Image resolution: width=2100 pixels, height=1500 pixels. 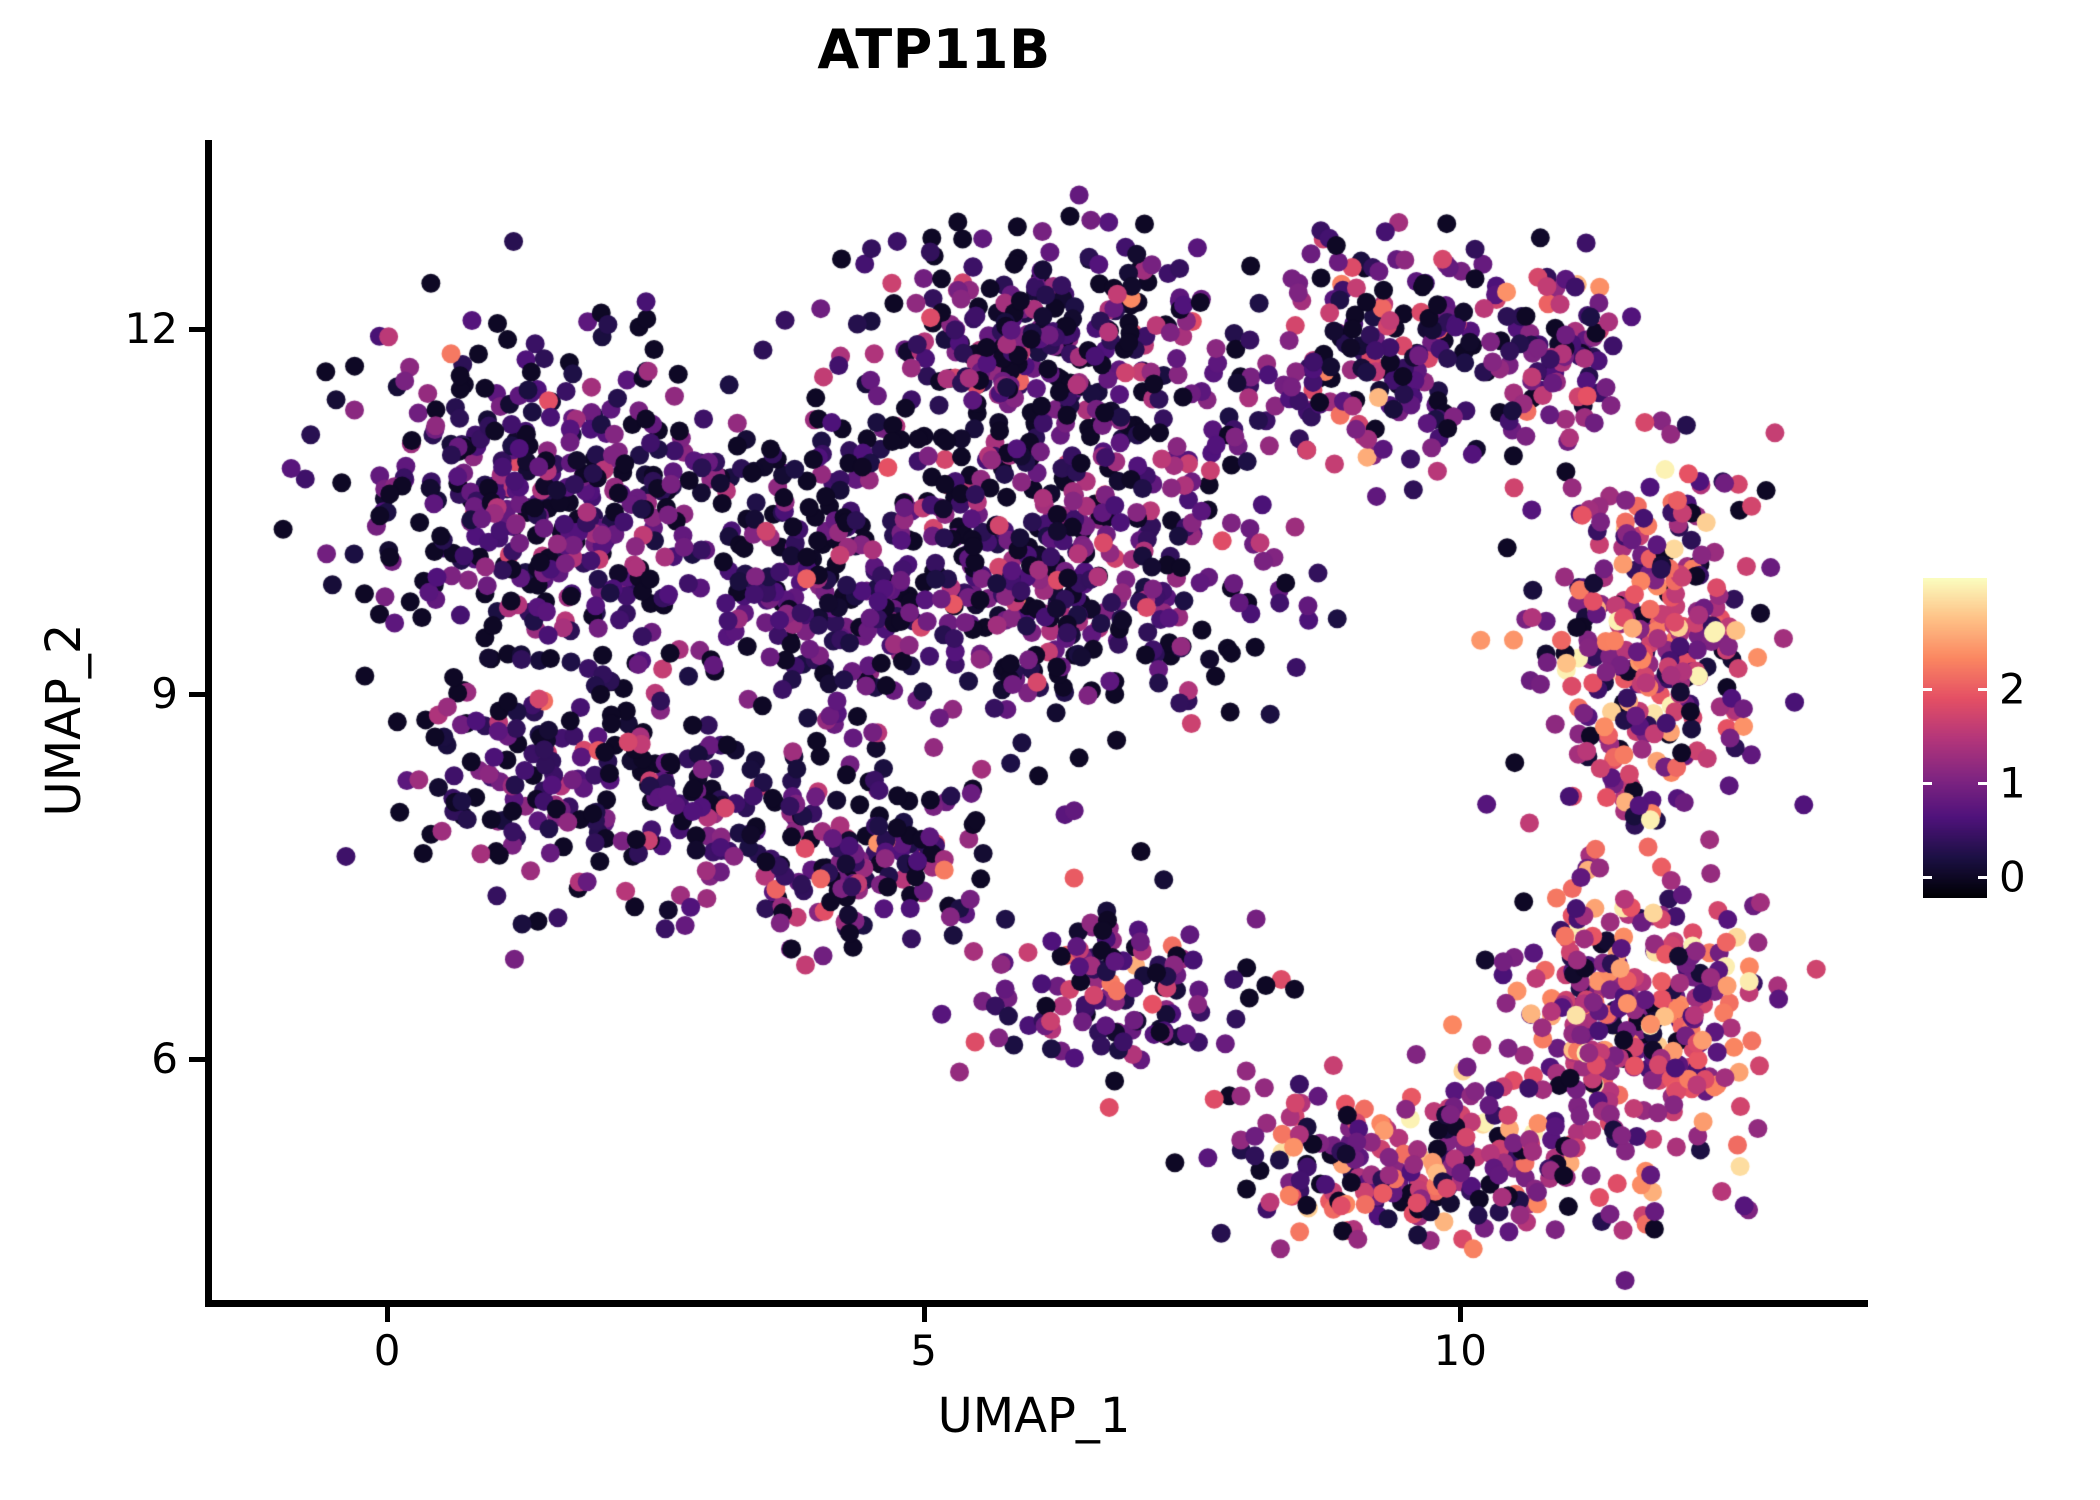 What do you see at coordinates (923, 1350) in the screenshot?
I see `x-tick-label: 5` at bounding box center [923, 1350].